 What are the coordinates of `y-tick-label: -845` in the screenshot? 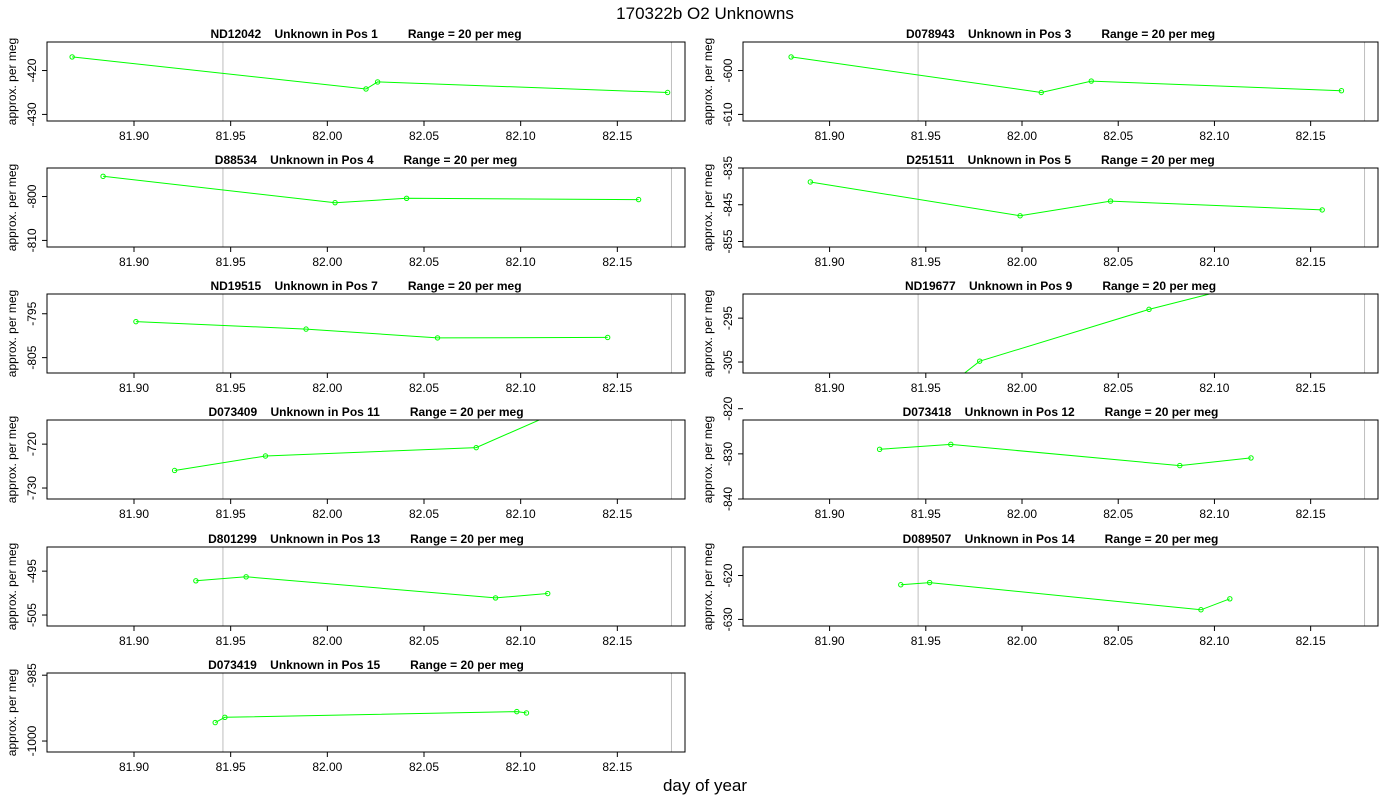 It's located at (728, 204).